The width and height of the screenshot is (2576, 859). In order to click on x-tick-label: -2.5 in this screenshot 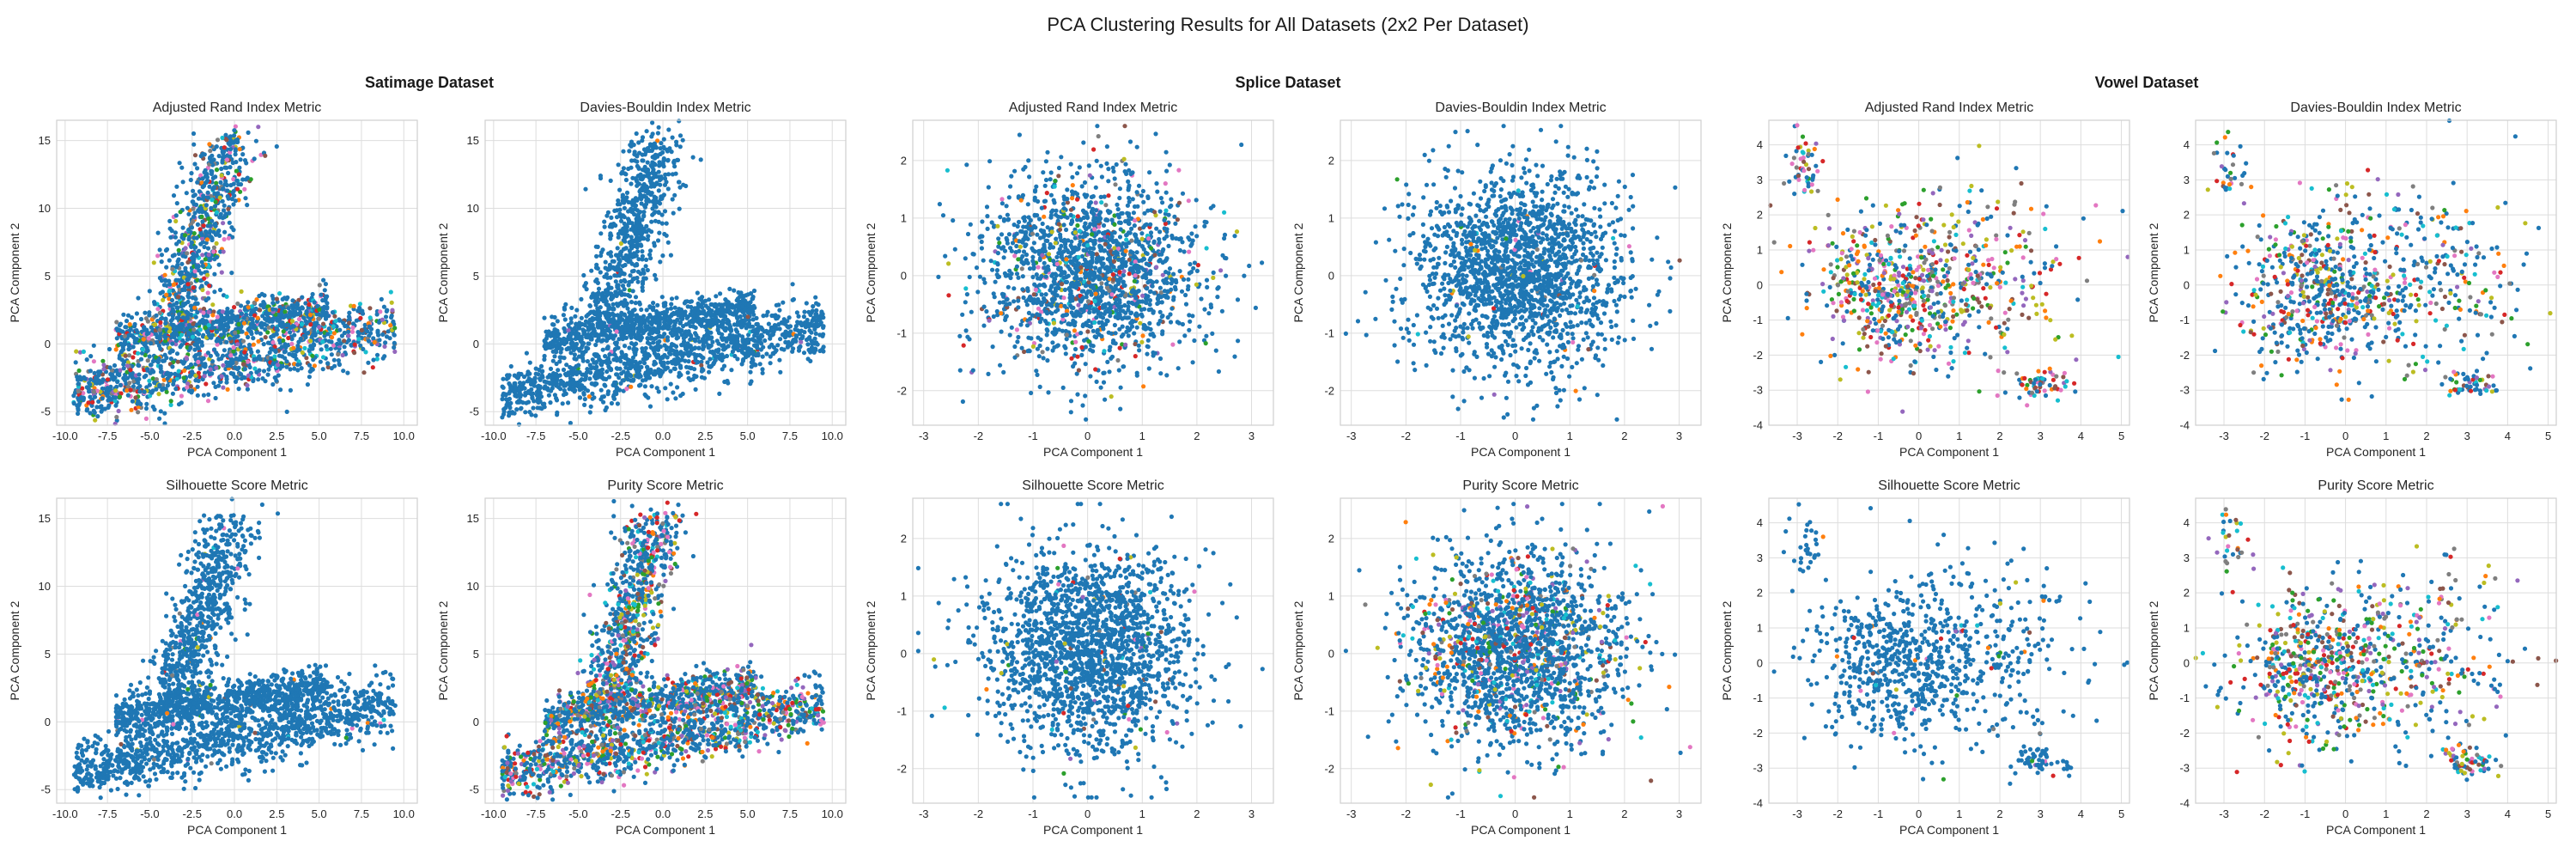, I will do `click(192, 436)`.